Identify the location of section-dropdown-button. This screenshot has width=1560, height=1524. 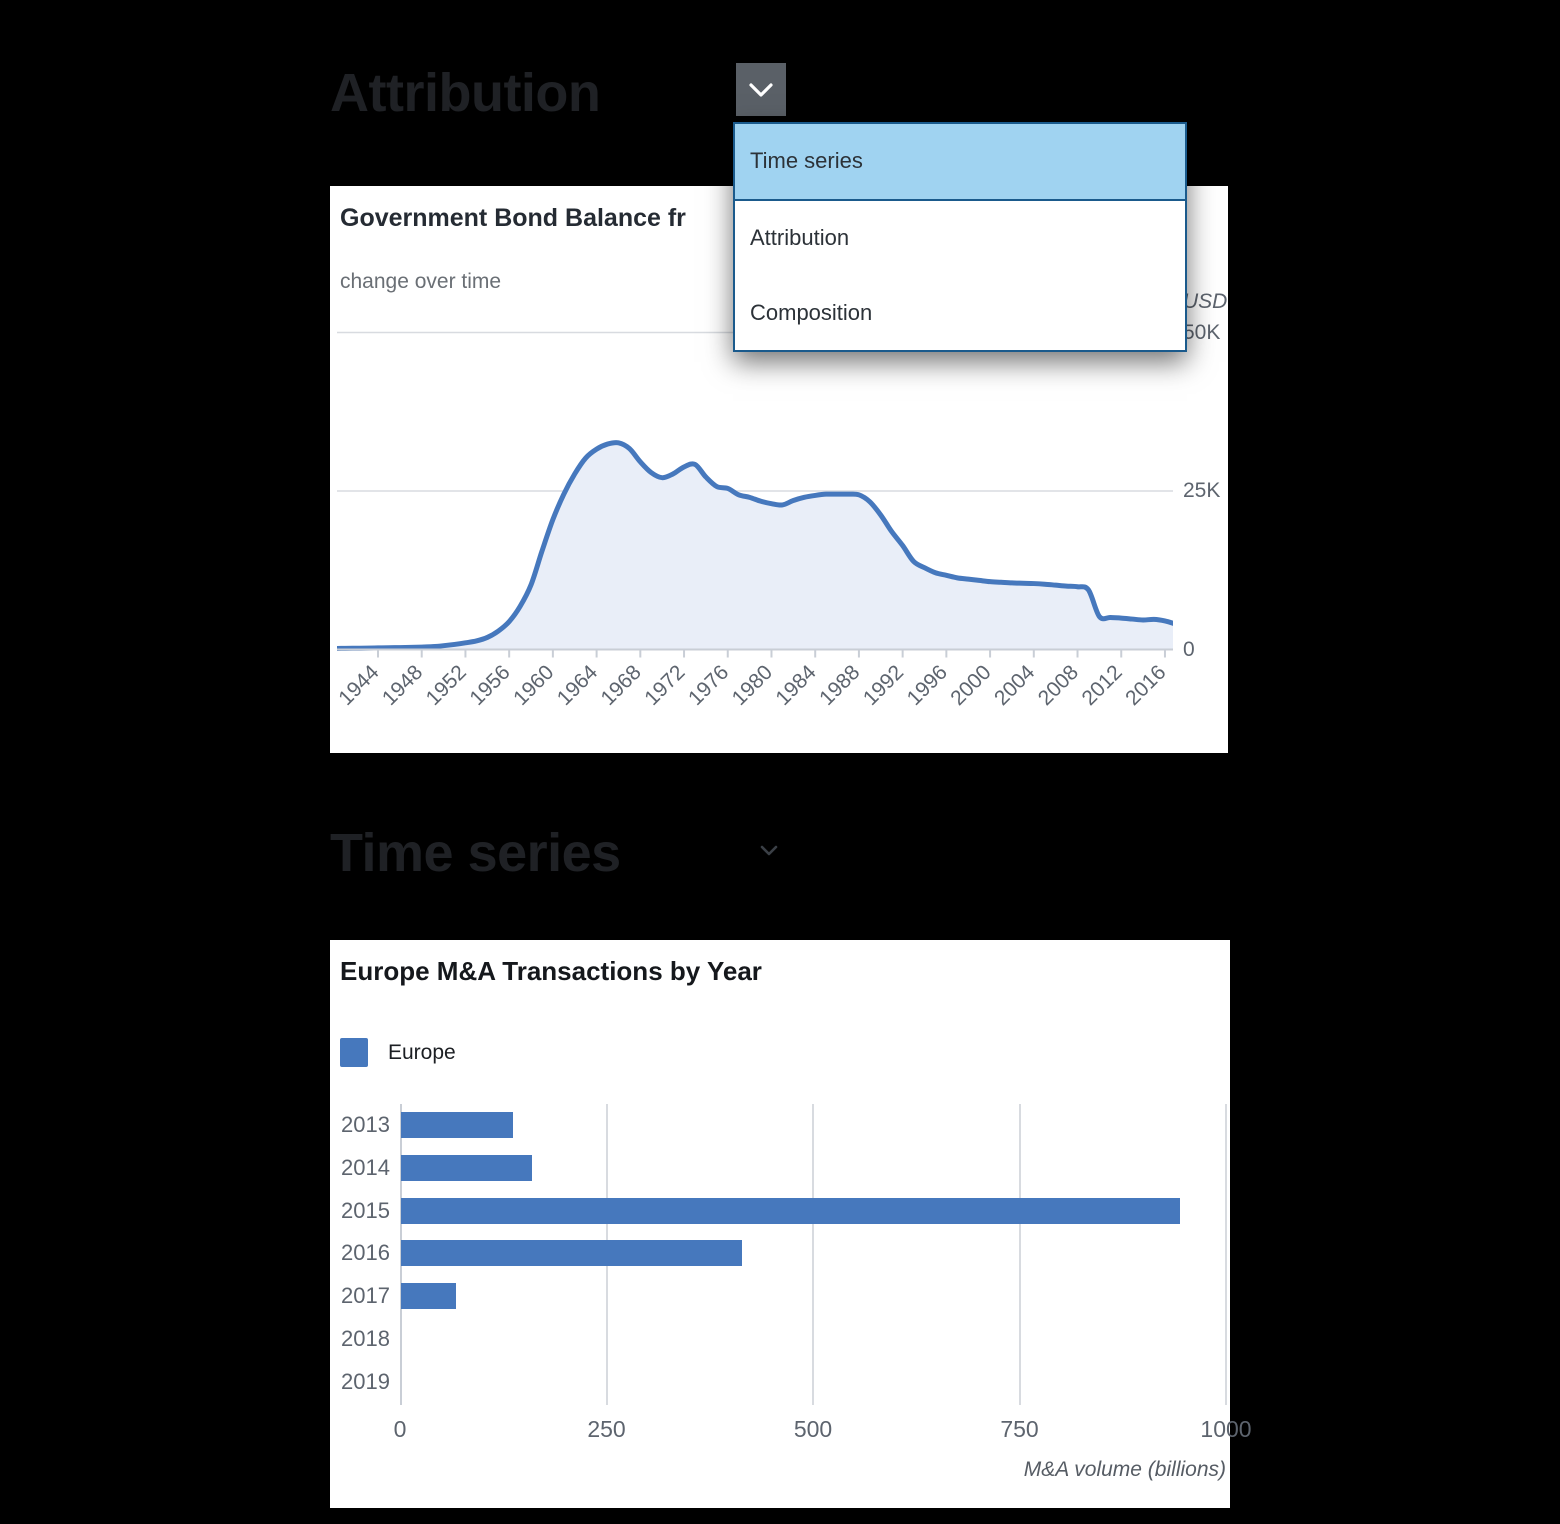
(761, 89).